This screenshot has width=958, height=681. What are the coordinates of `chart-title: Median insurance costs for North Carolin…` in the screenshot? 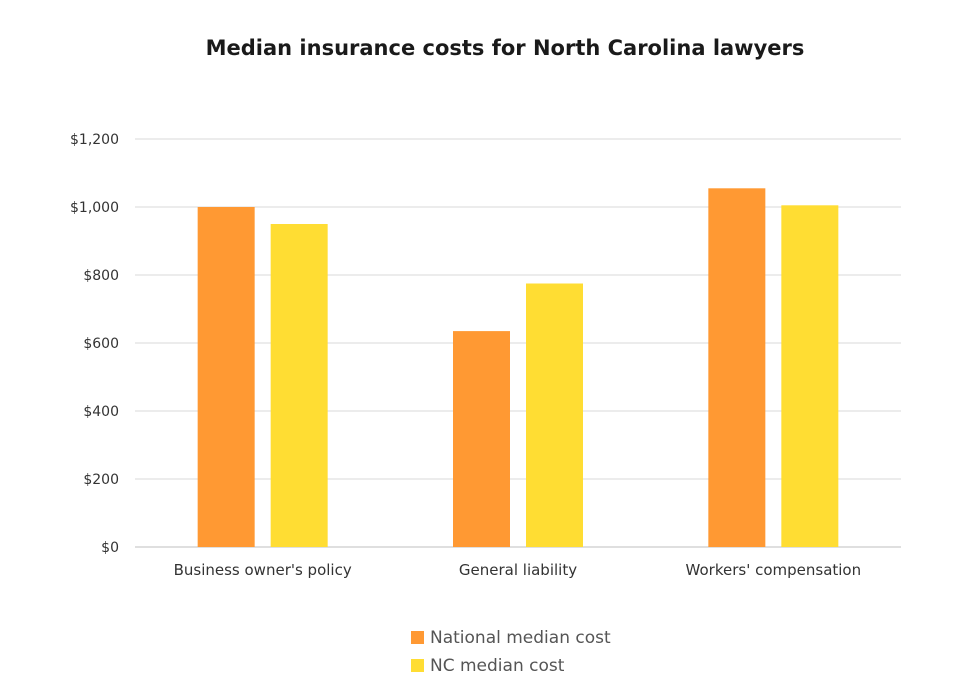 It's located at (505, 48).